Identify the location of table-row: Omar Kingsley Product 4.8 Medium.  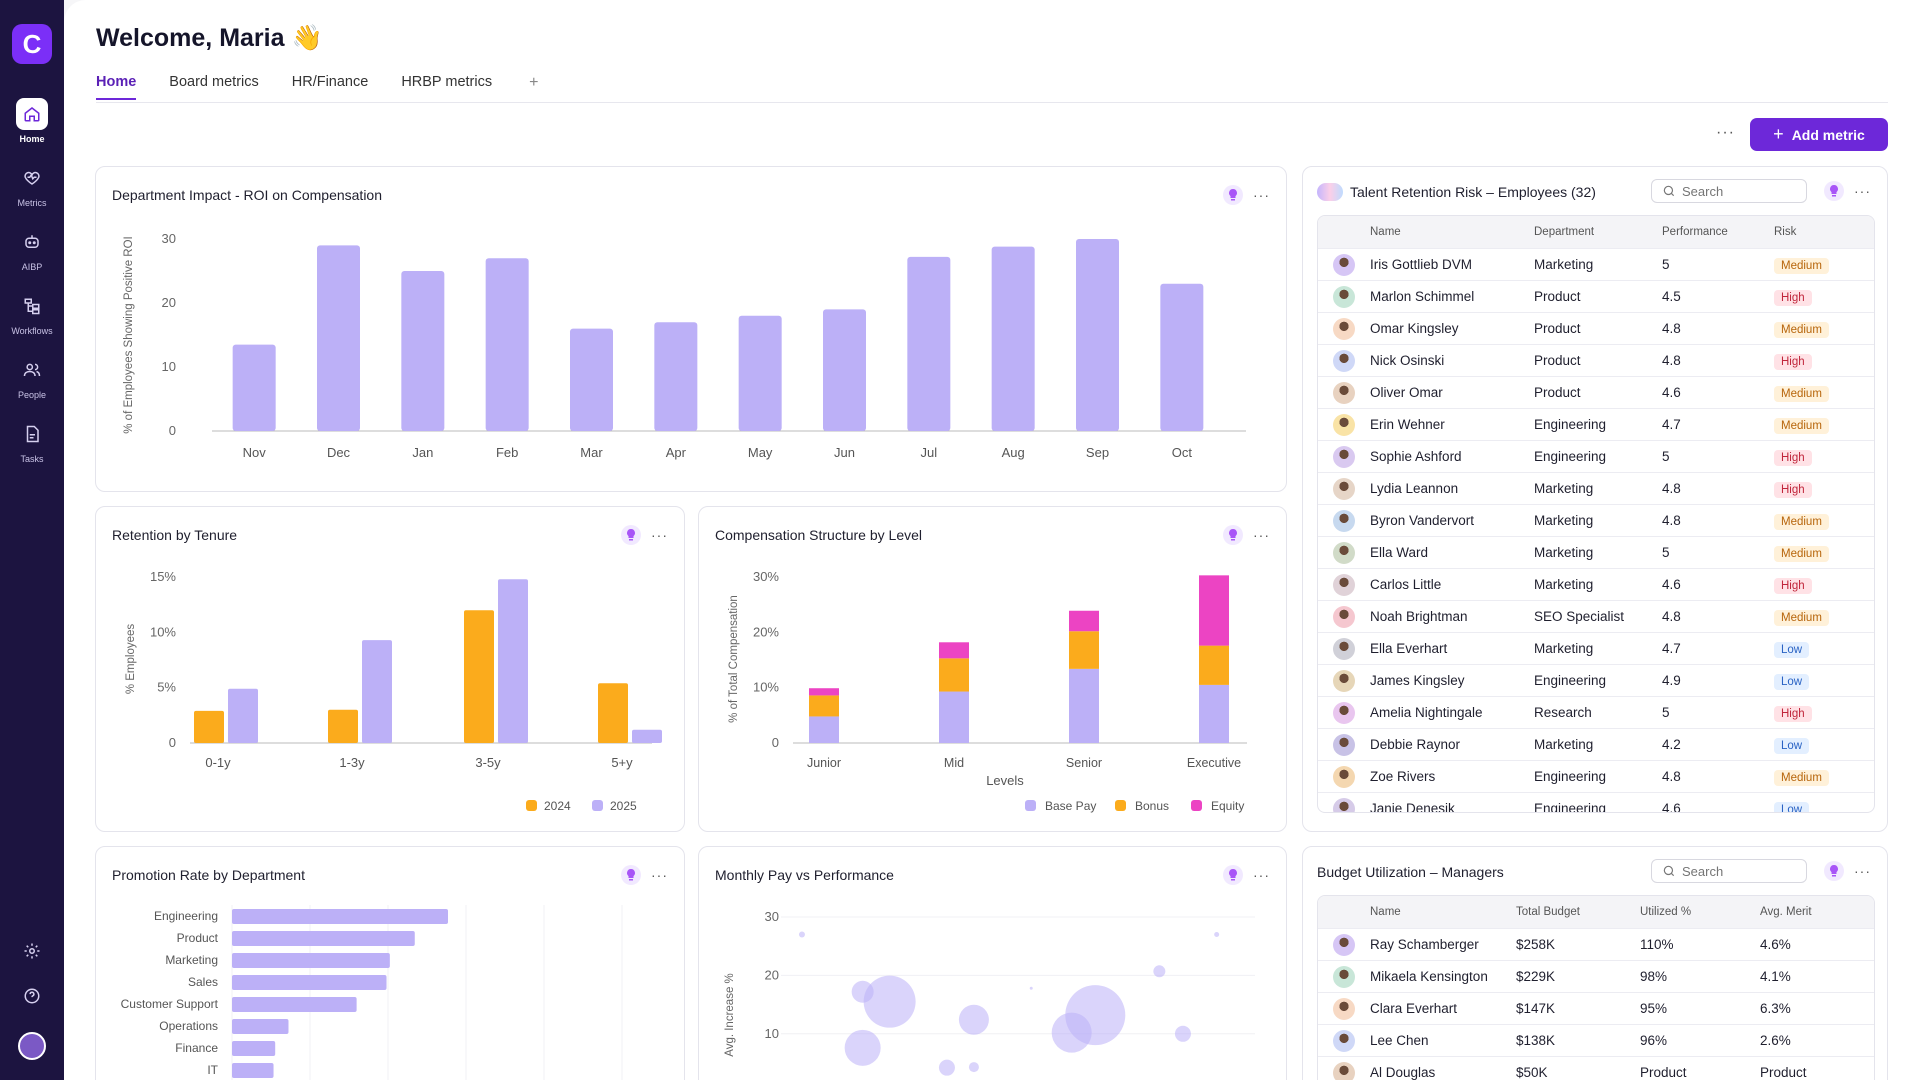
(1596, 328).